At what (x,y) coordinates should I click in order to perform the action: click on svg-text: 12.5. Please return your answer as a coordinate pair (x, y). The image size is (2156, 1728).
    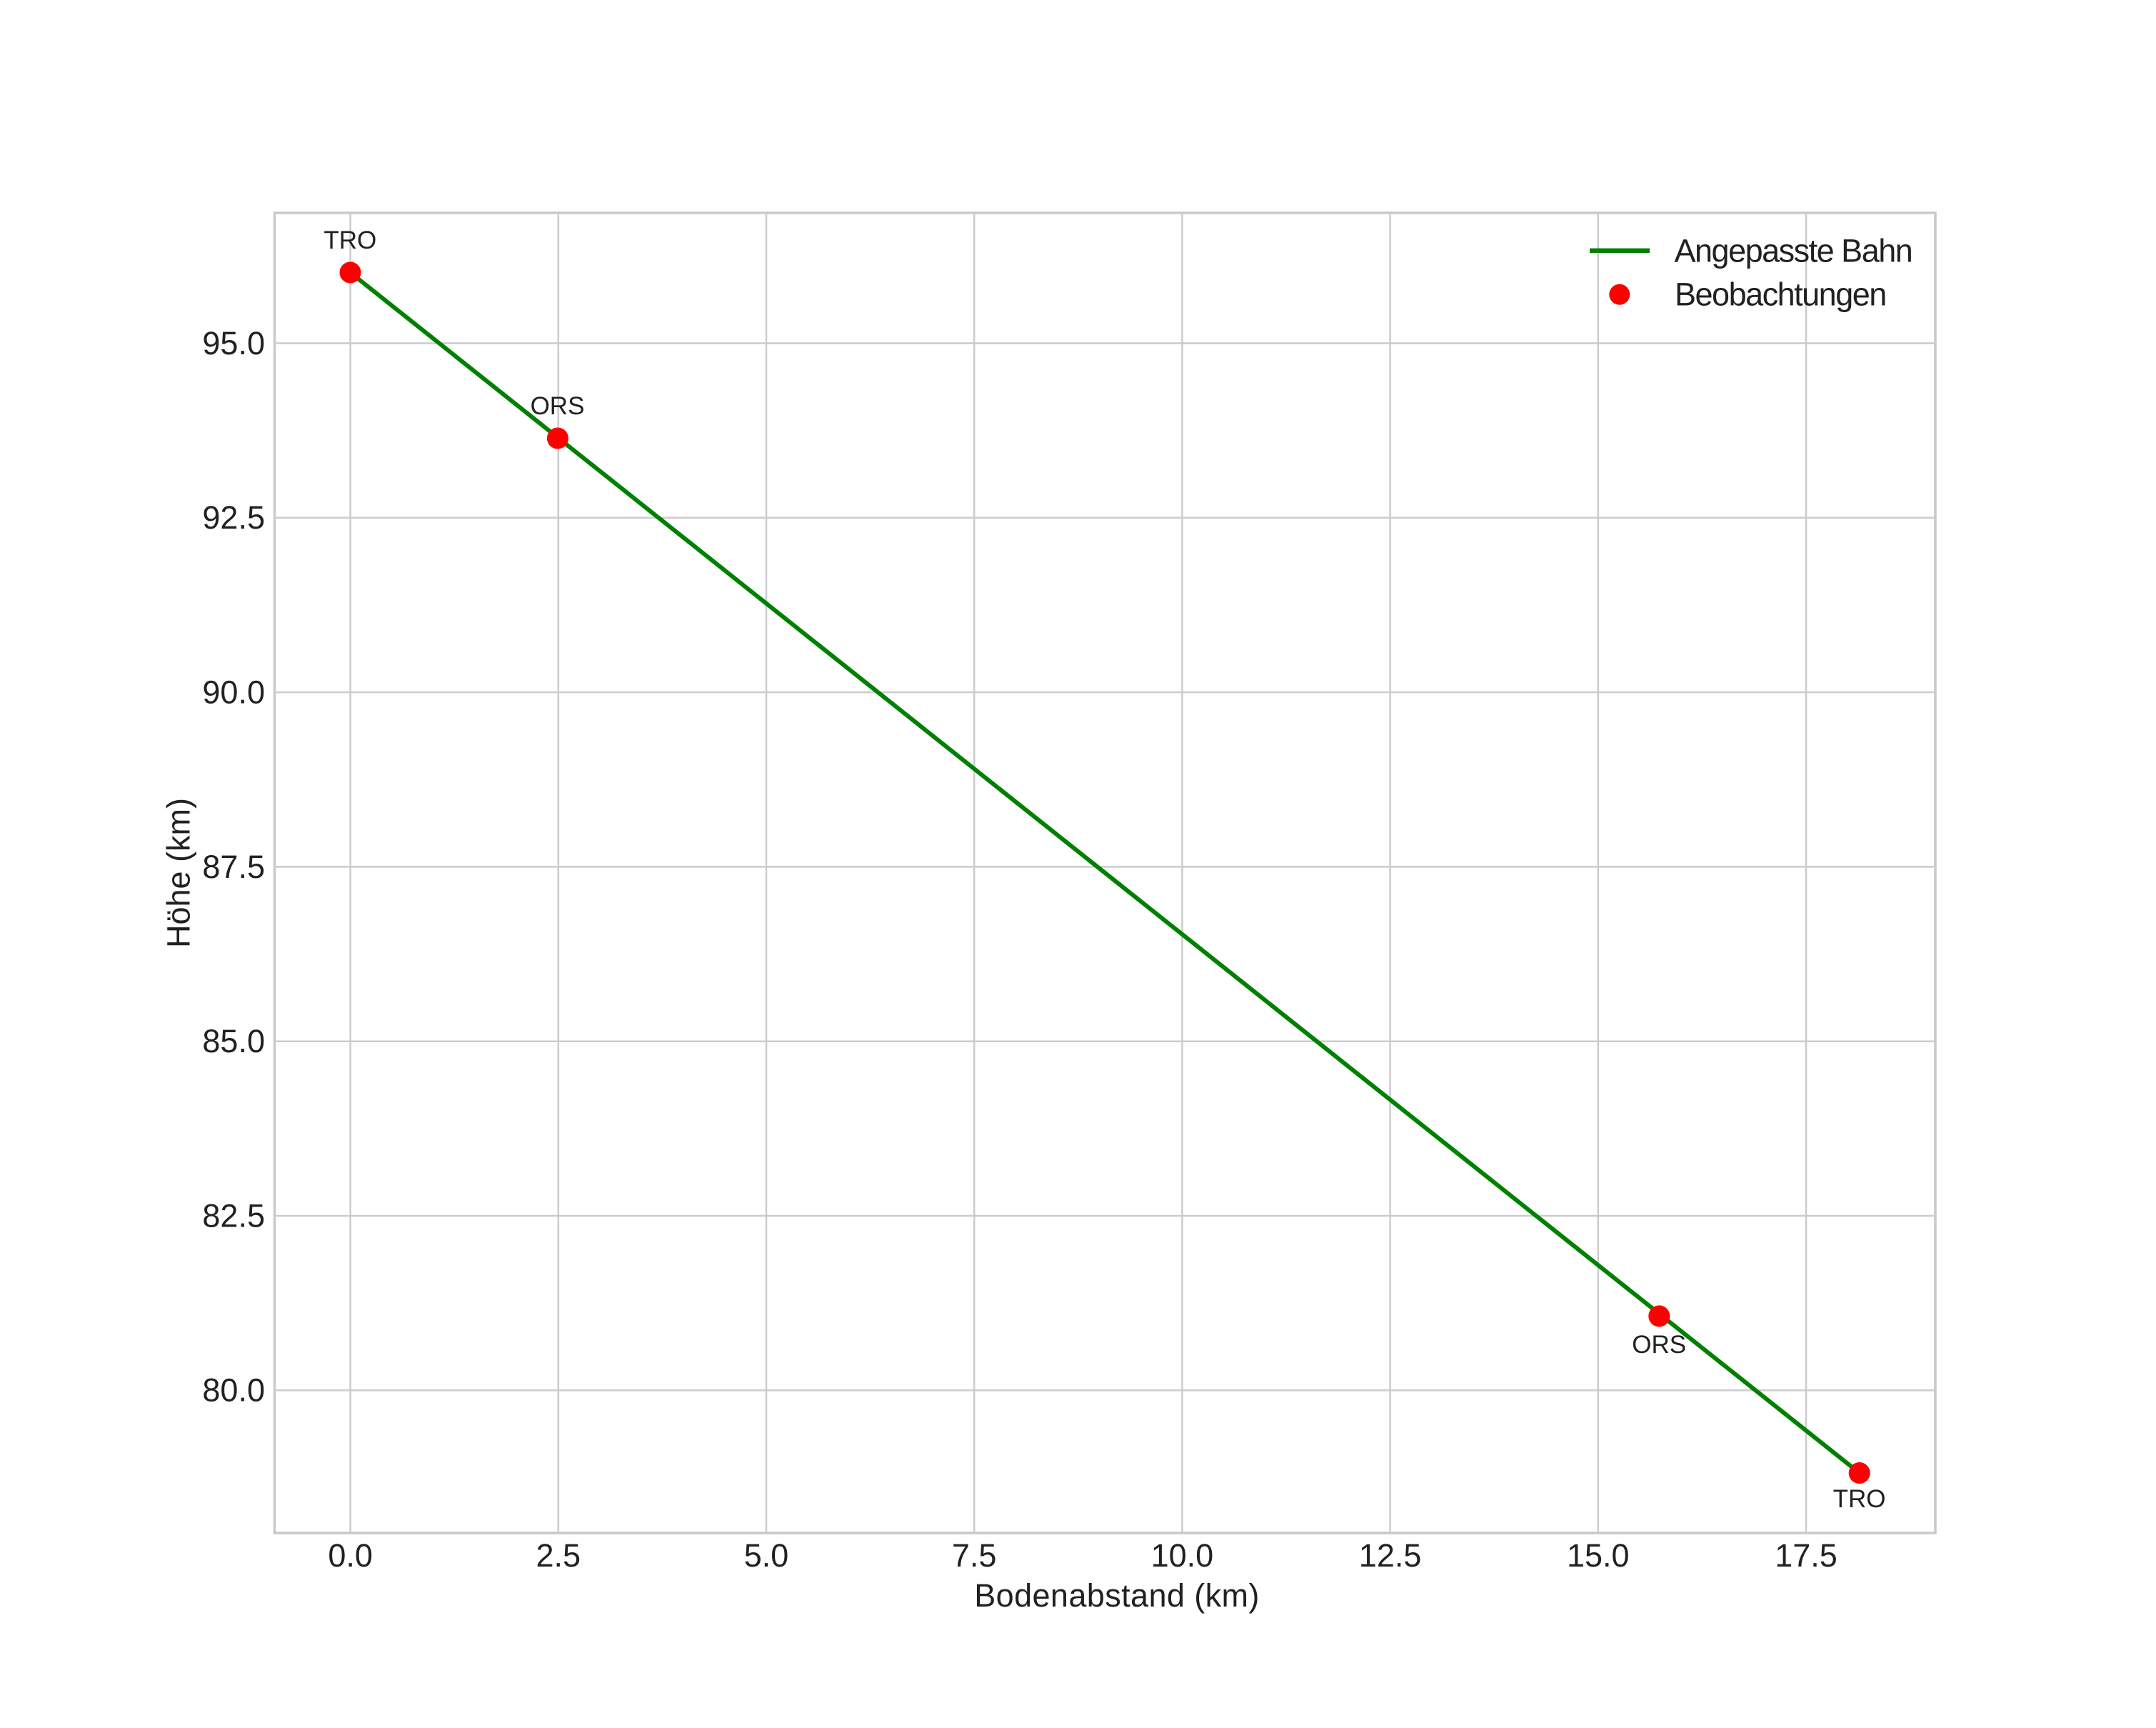
    Looking at the image, I should click on (1391, 1555).